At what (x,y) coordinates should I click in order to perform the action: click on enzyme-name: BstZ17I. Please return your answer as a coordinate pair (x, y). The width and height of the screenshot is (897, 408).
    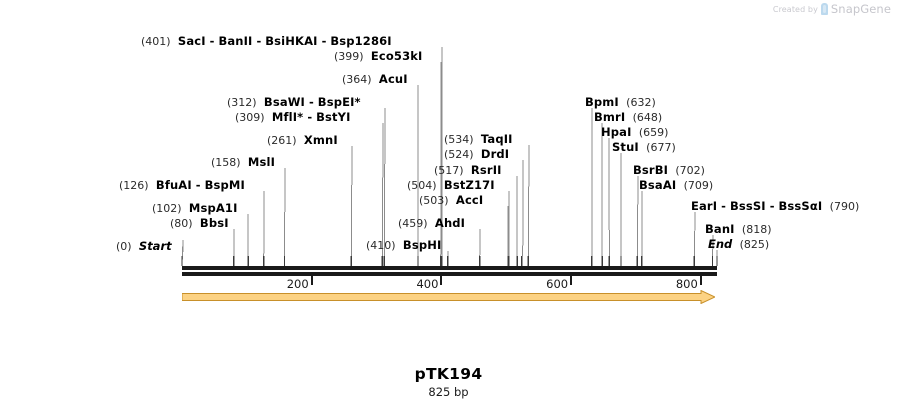
    Looking at the image, I should click on (469, 185).